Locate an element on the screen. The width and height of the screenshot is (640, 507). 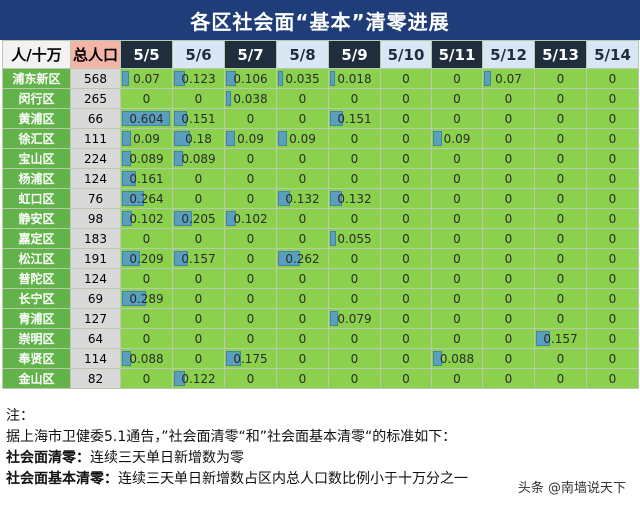
header-date: 5/10 is located at coordinates (406, 54).